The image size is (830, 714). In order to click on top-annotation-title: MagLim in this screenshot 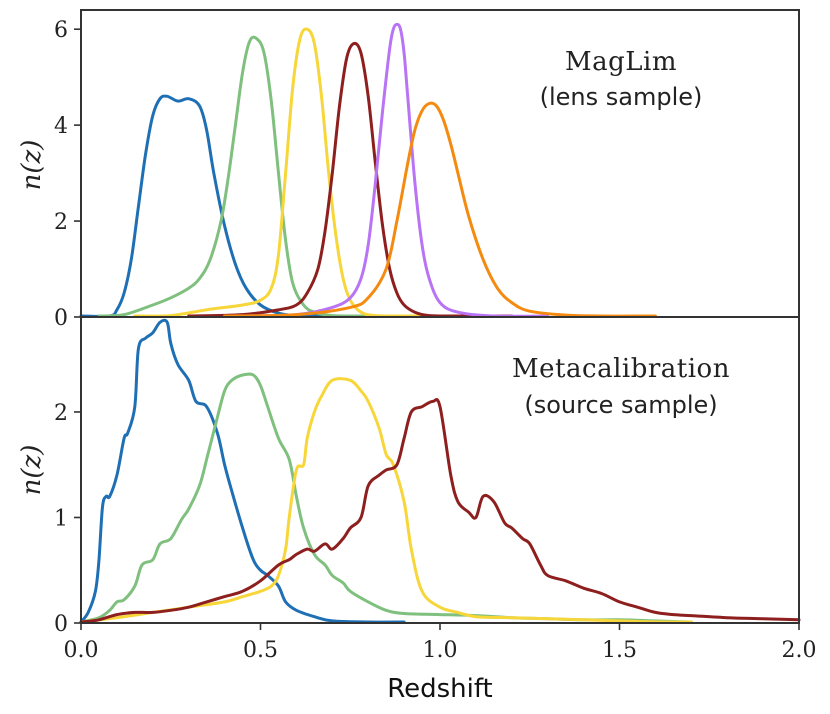, I will do `click(621, 62)`.